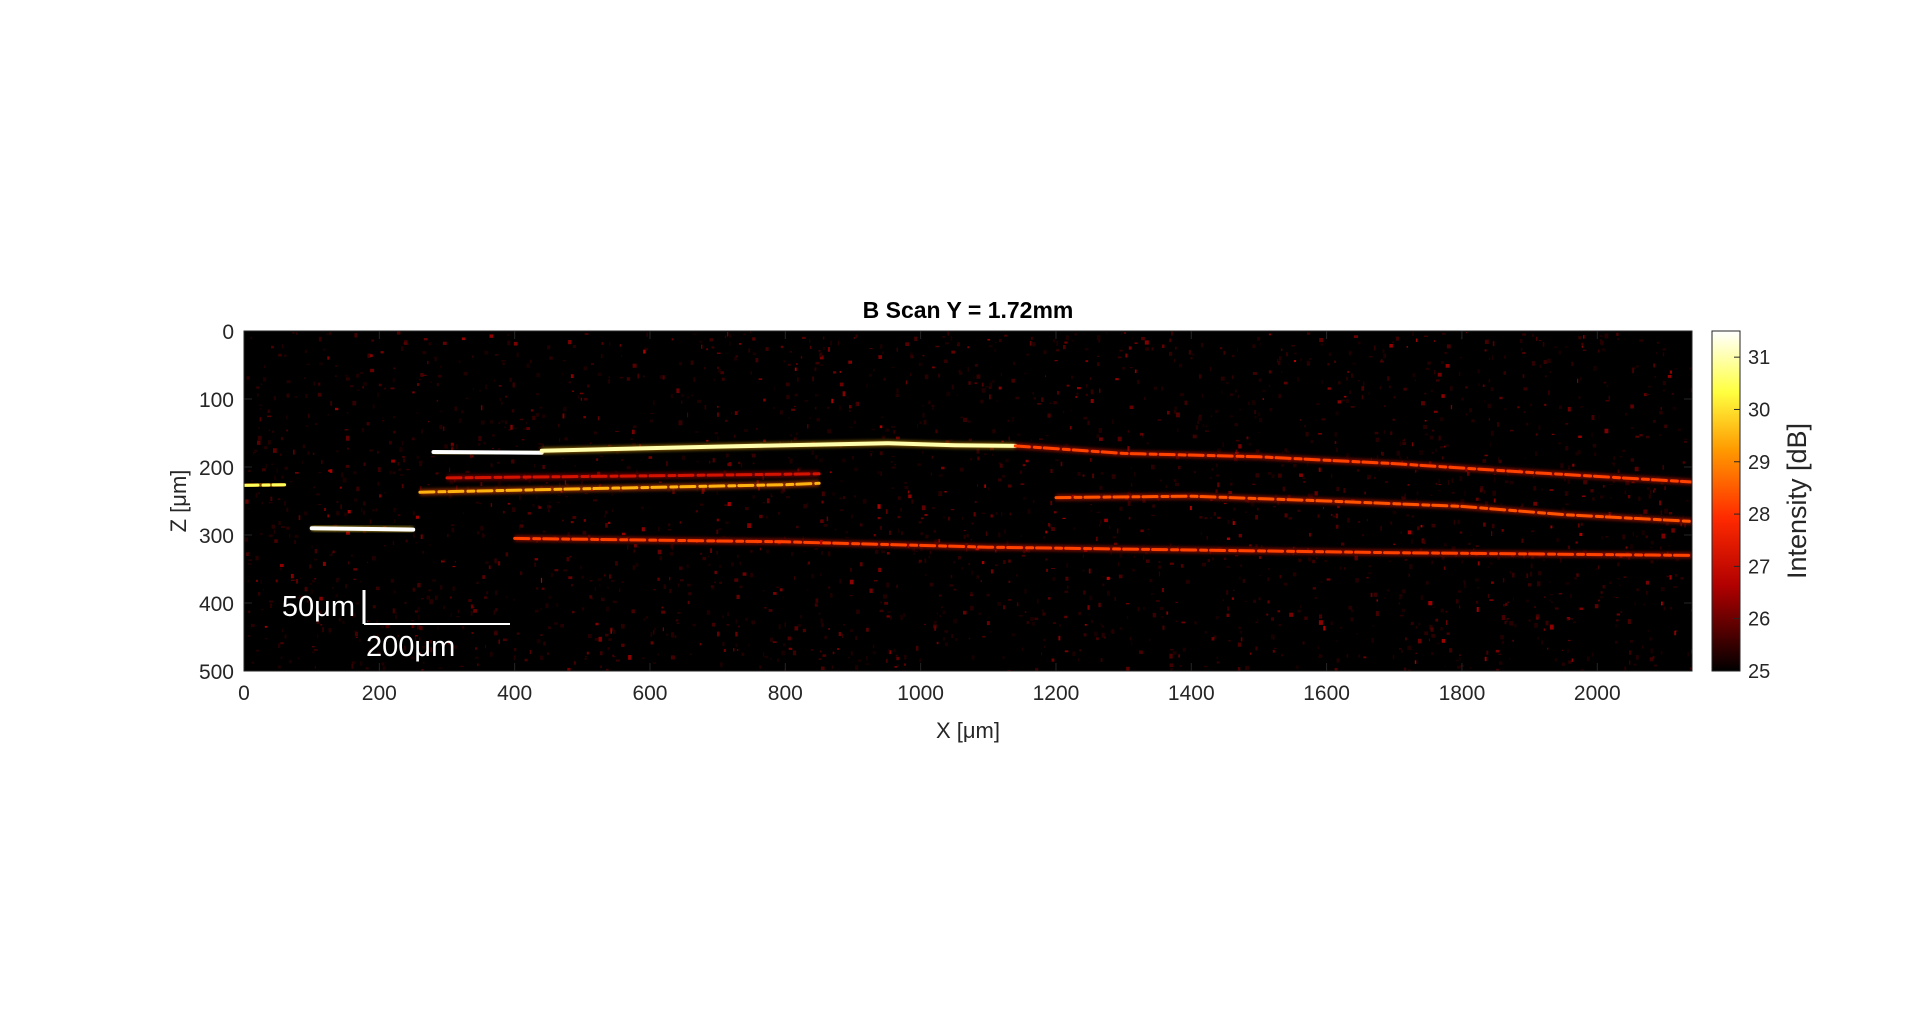 This screenshot has height=1029, width=1920. What do you see at coordinates (216, 400) in the screenshot?
I see `y-tick-label: 100` at bounding box center [216, 400].